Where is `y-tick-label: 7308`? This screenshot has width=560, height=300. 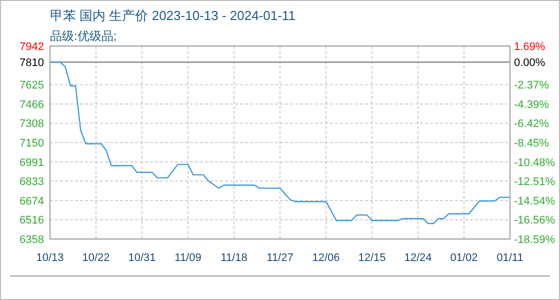 y-tick-label: 7308 is located at coordinates (32, 124).